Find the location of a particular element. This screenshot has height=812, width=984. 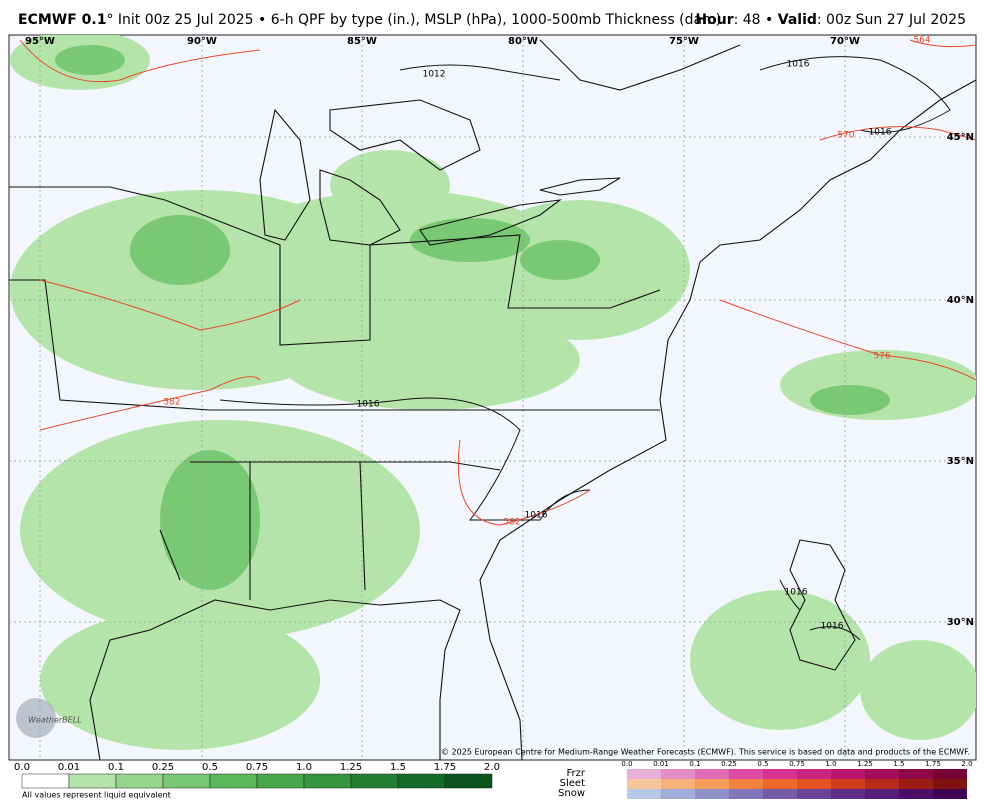

thickness-label: 564 is located at coordinates (921, 41).